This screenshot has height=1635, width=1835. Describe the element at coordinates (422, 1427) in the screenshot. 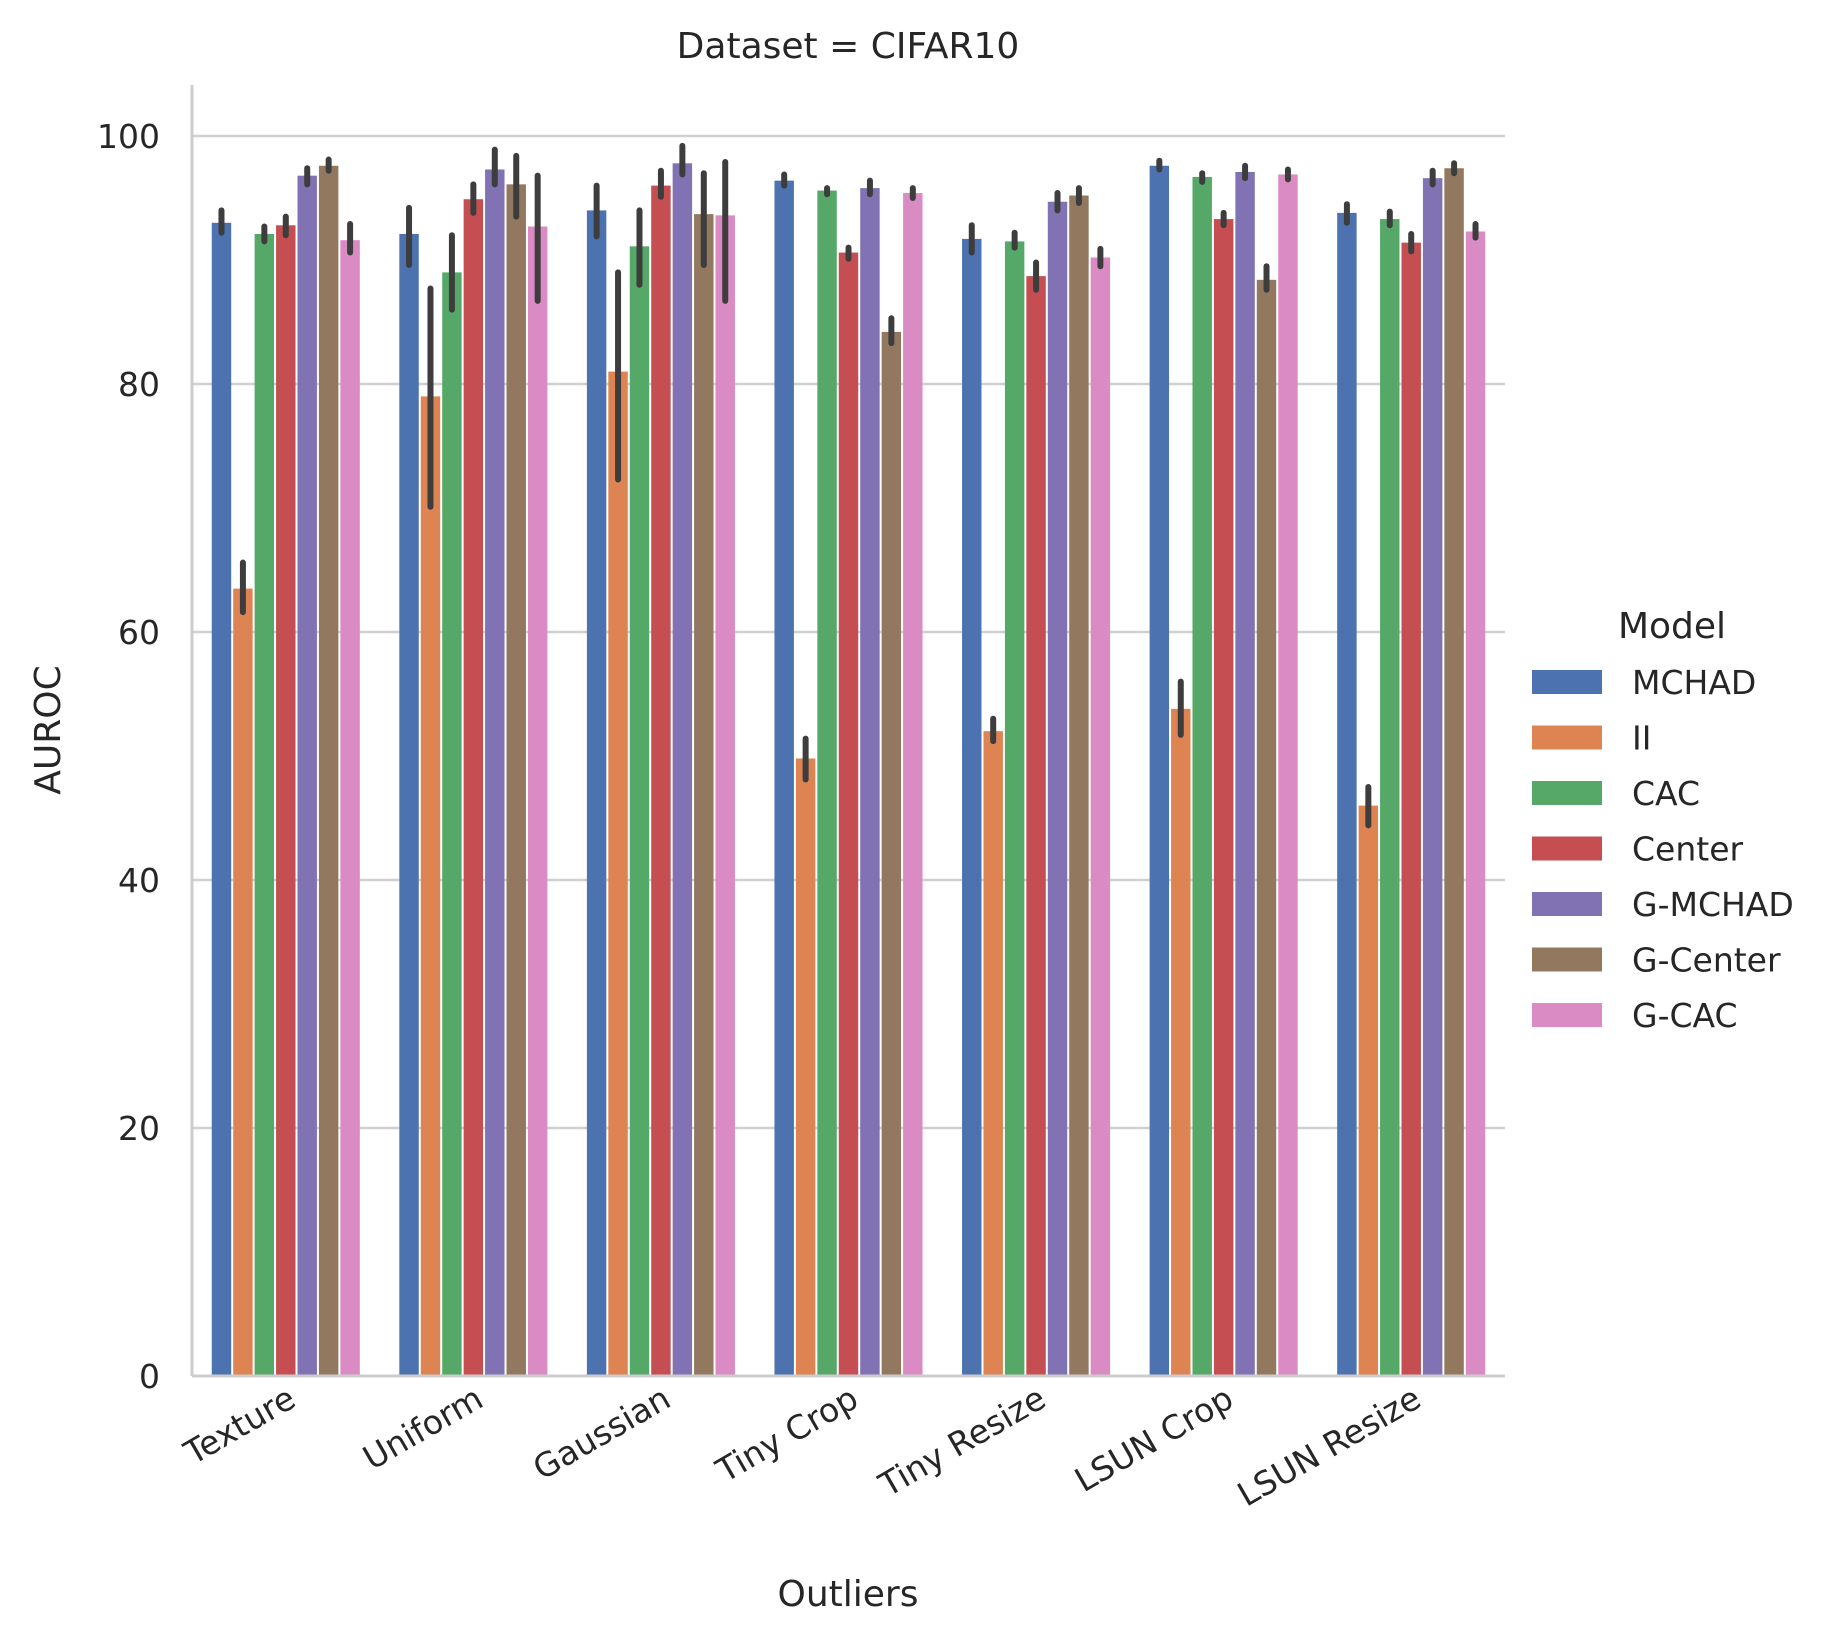

I see `x-tick-label: Uniform` at that location.